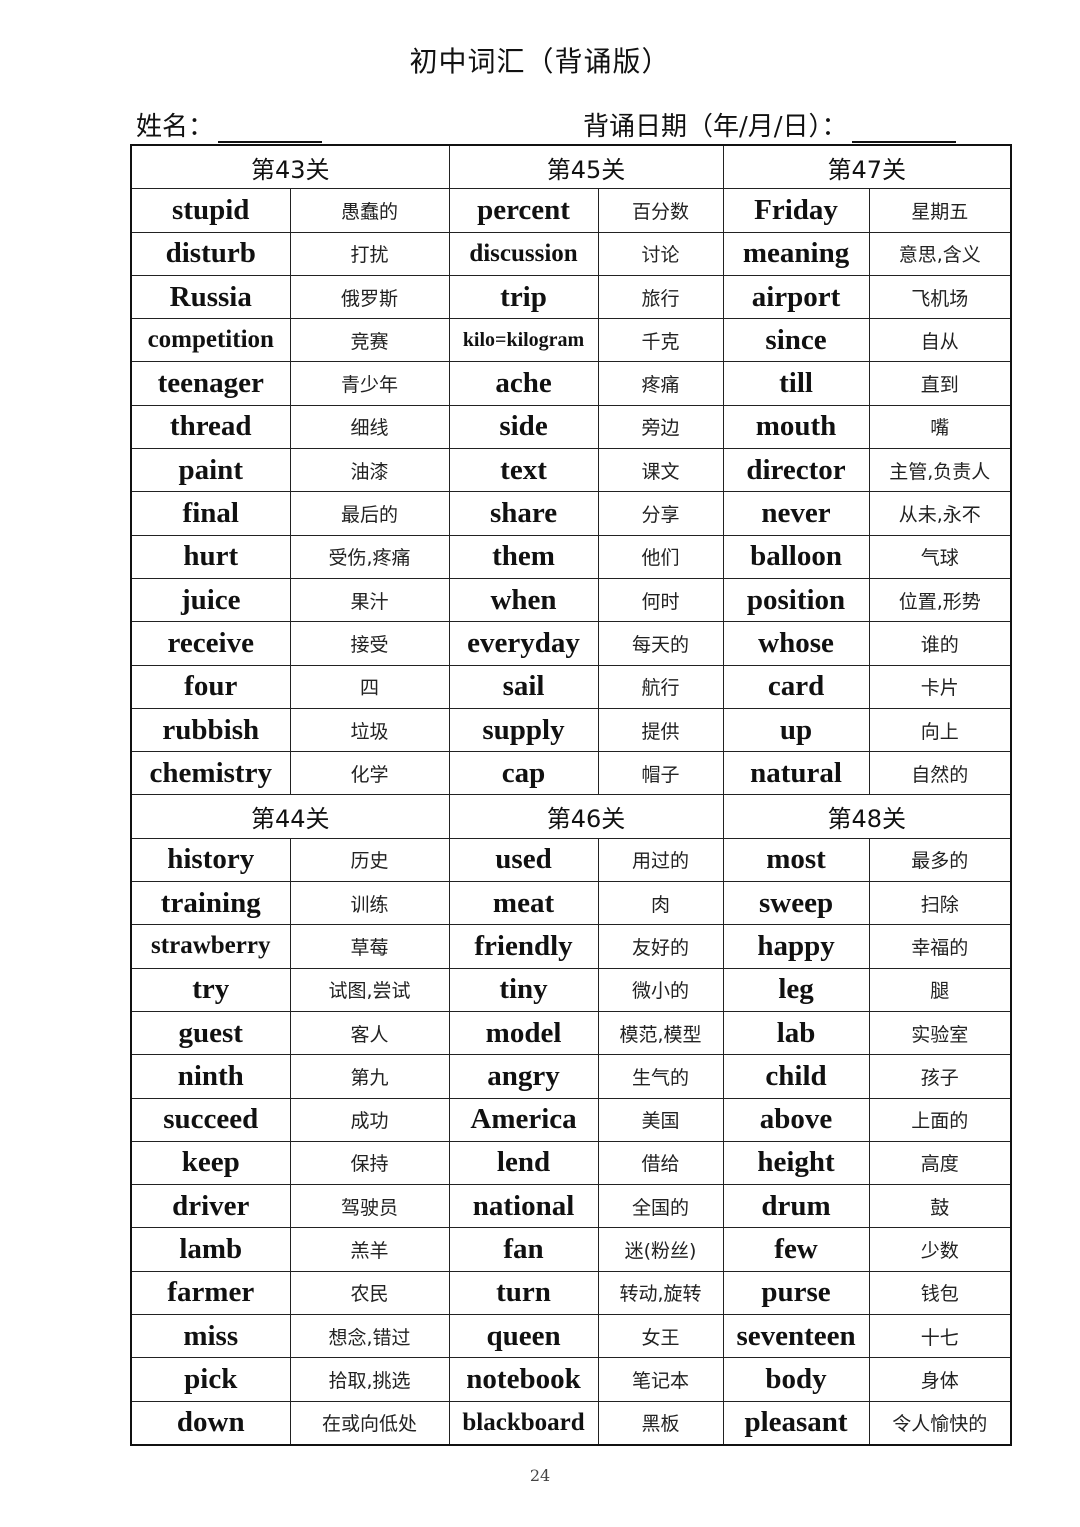 Image resolution: width=1080 pixels, height=1527 pixels. What do you see at coordinates (660, 643) in the screenshot?
I see `chinese-meaning: 每天的` at bounding box center [660, 643].